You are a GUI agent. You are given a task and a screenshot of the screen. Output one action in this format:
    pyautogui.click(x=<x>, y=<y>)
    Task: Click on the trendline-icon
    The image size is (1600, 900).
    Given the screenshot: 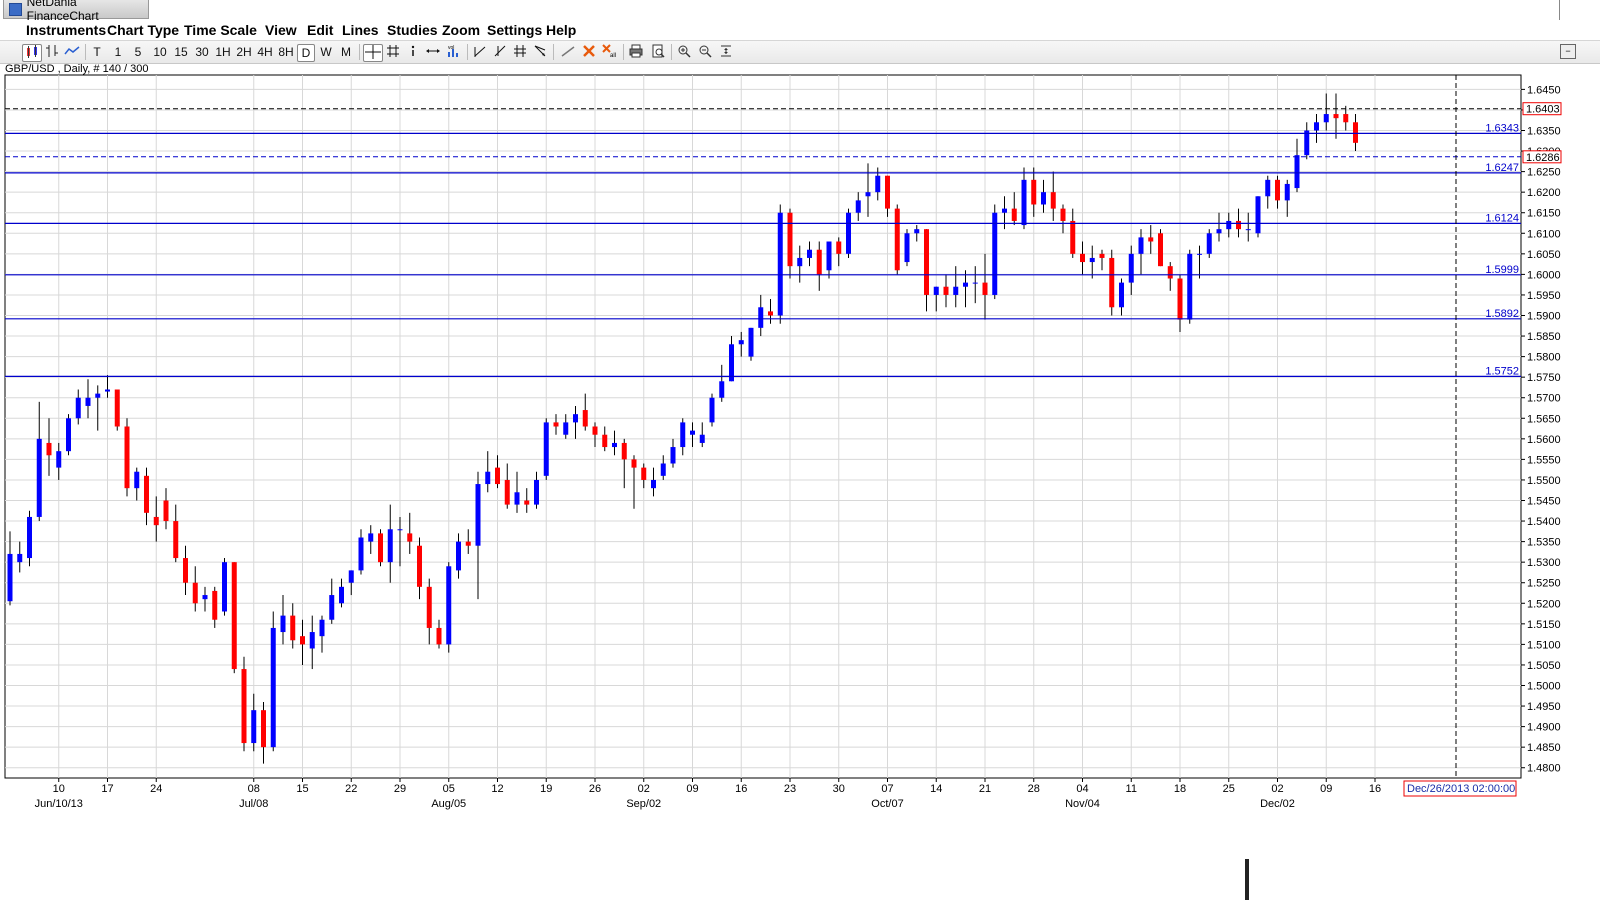 What is the action you would take?
    pyautogui.click(x=480, y=52)
    